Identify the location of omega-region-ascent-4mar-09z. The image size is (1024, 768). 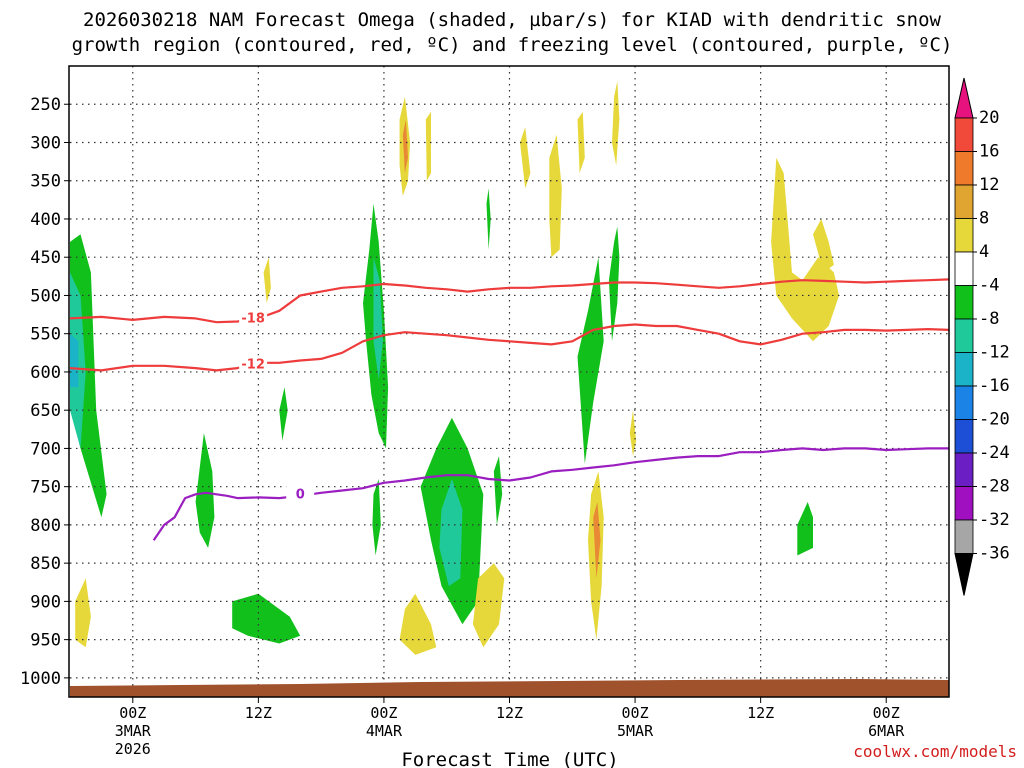
(498, 490).